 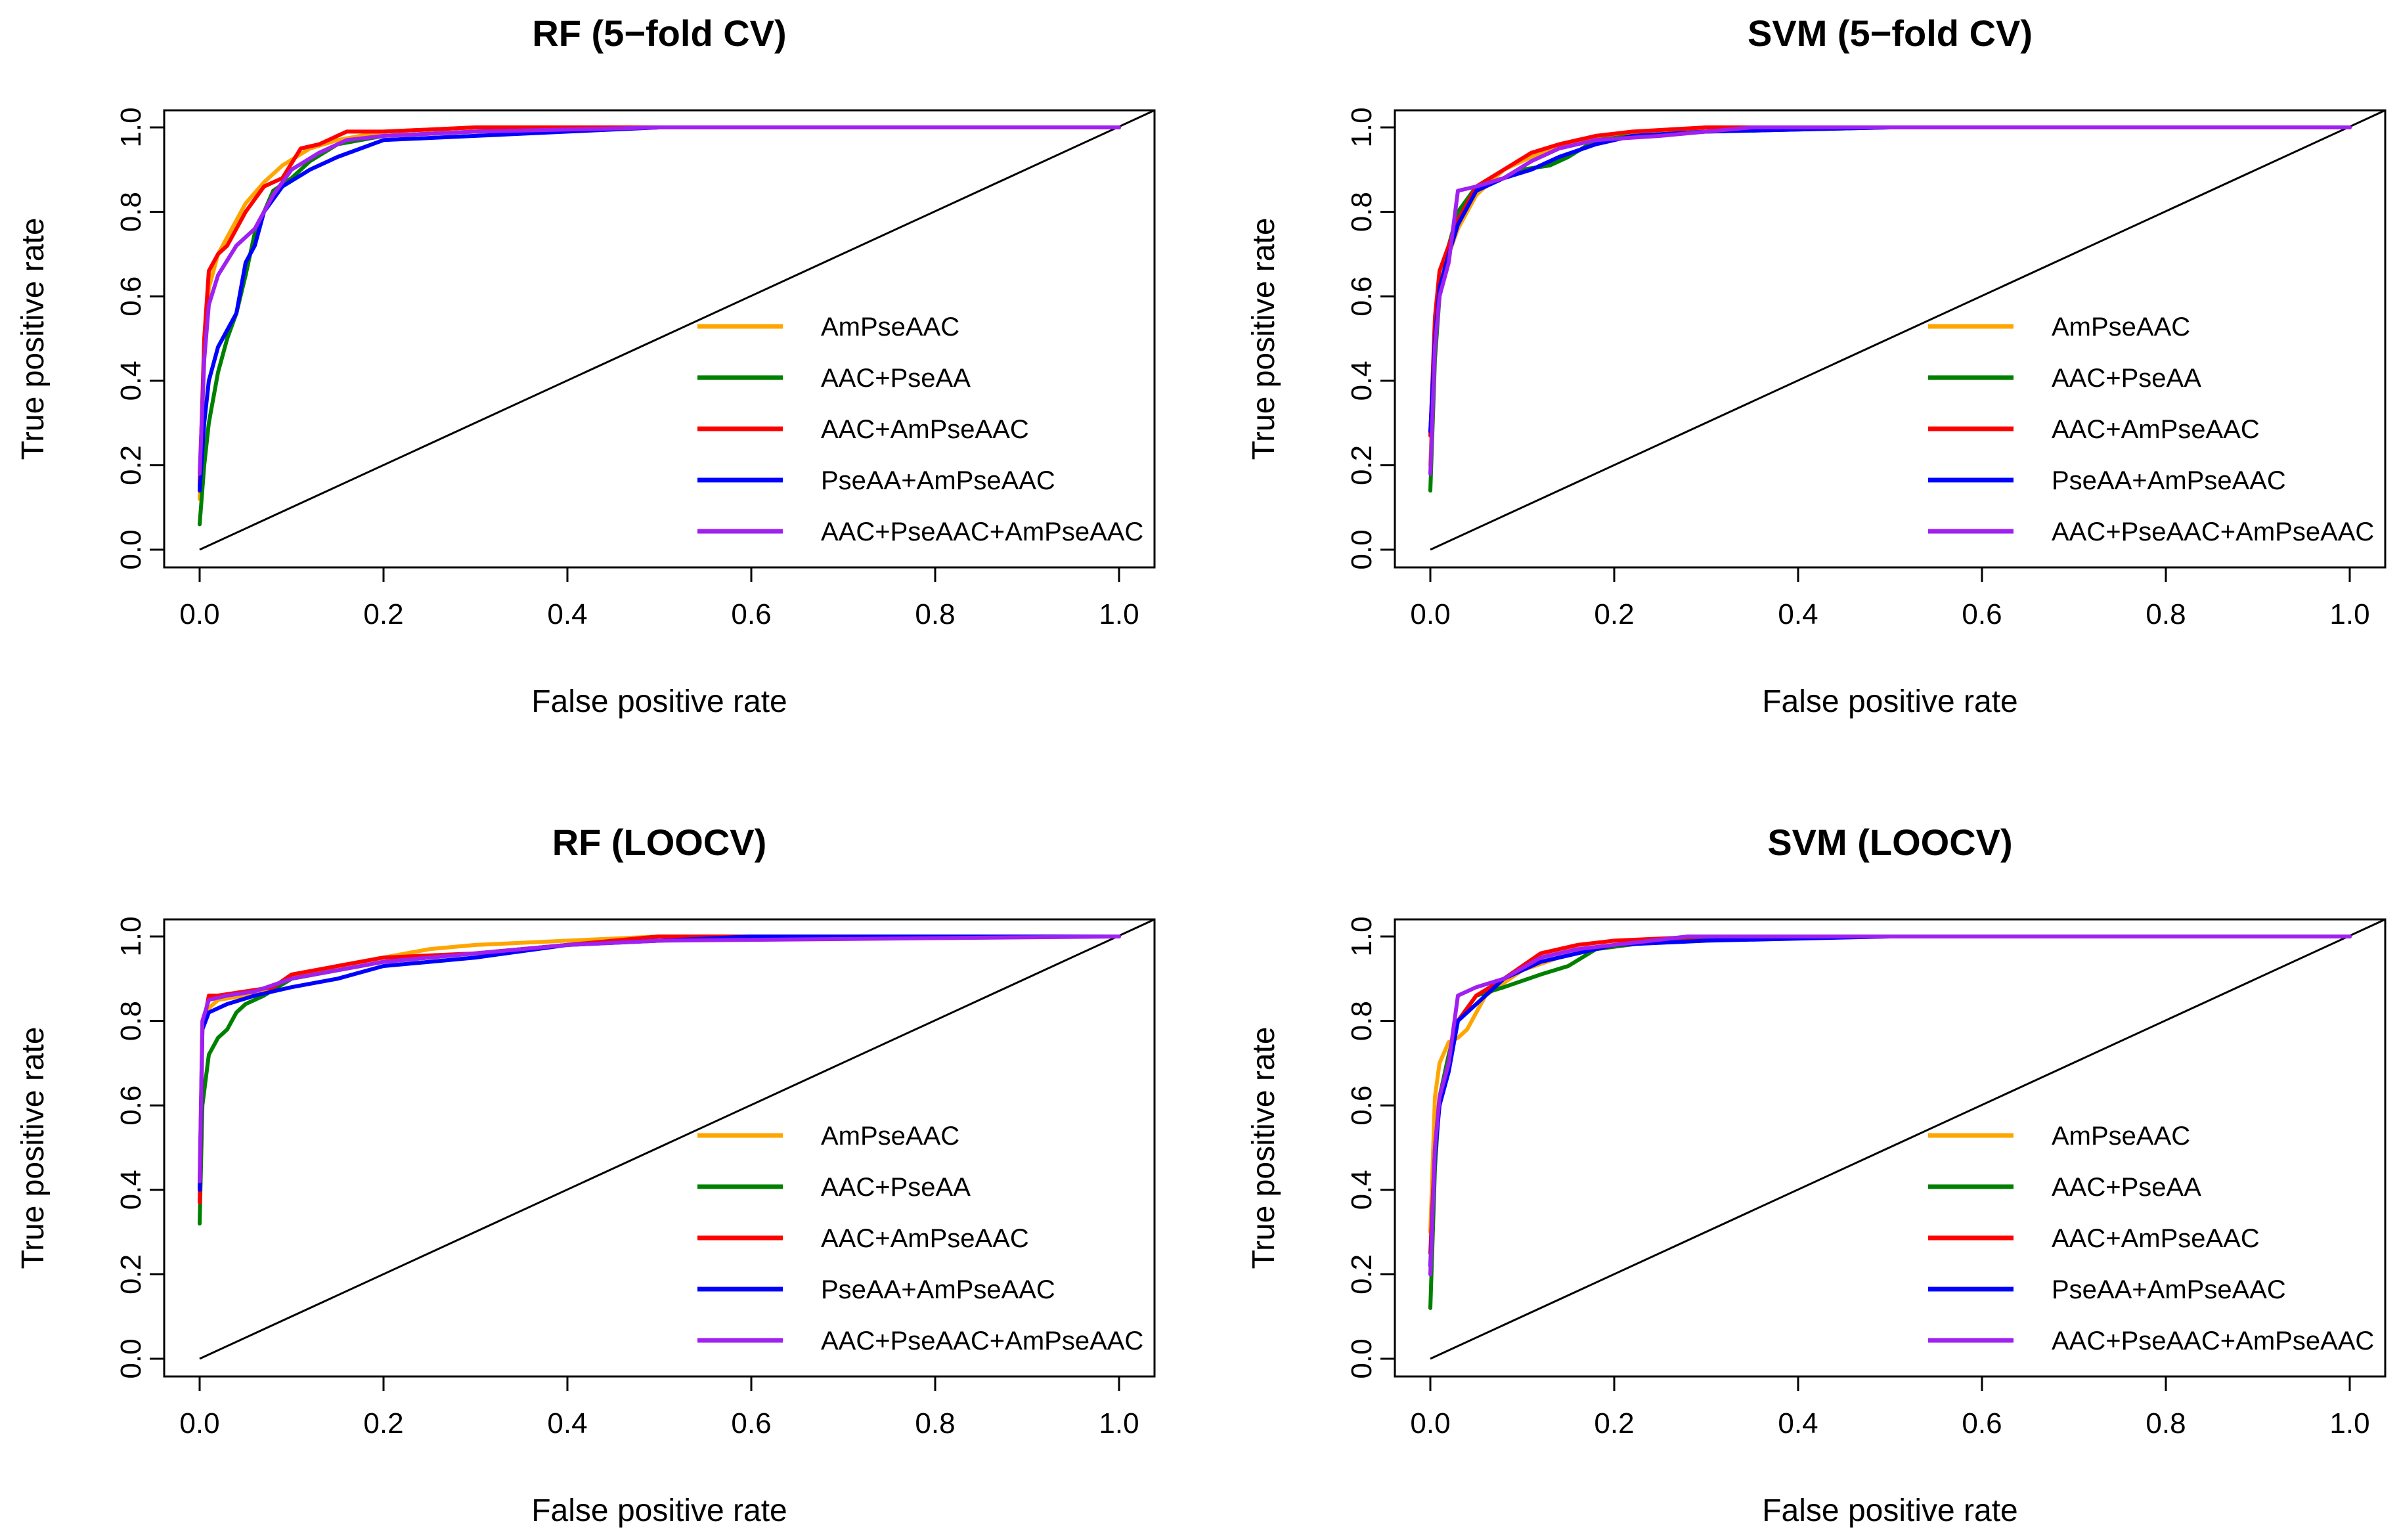 What do you see at coordinates (1889, 842) in the screenshot?
I see `chart-title: SVM (LOOCV)` at bounding box center [1889, 842].